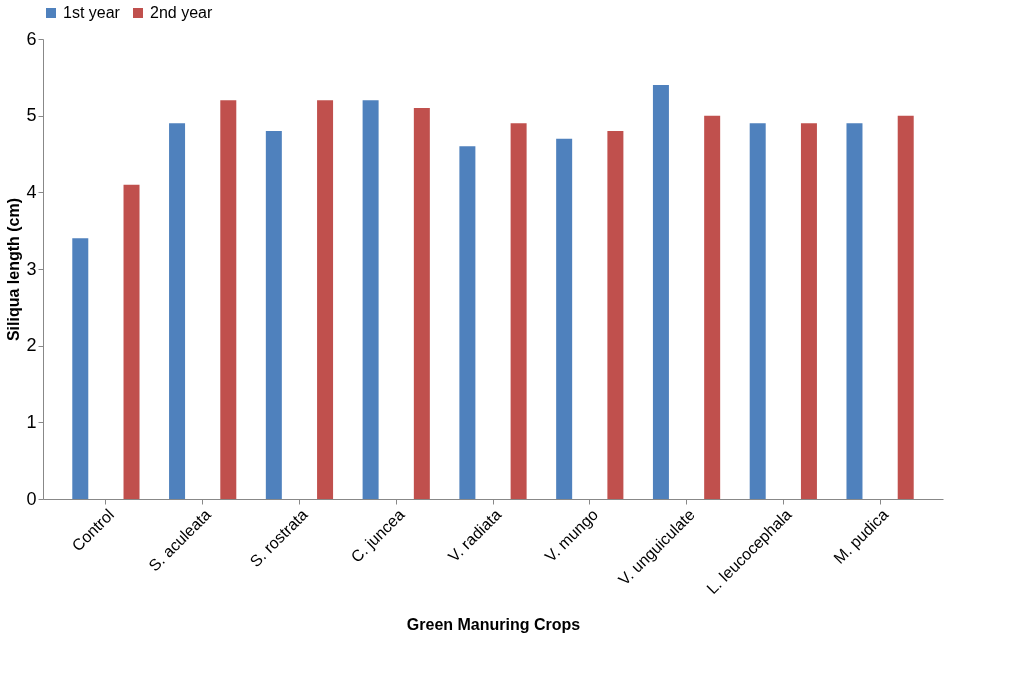 This screenshot has width=1016, height=695. I want to click on y-tick-label: 4, so click(31, 191).